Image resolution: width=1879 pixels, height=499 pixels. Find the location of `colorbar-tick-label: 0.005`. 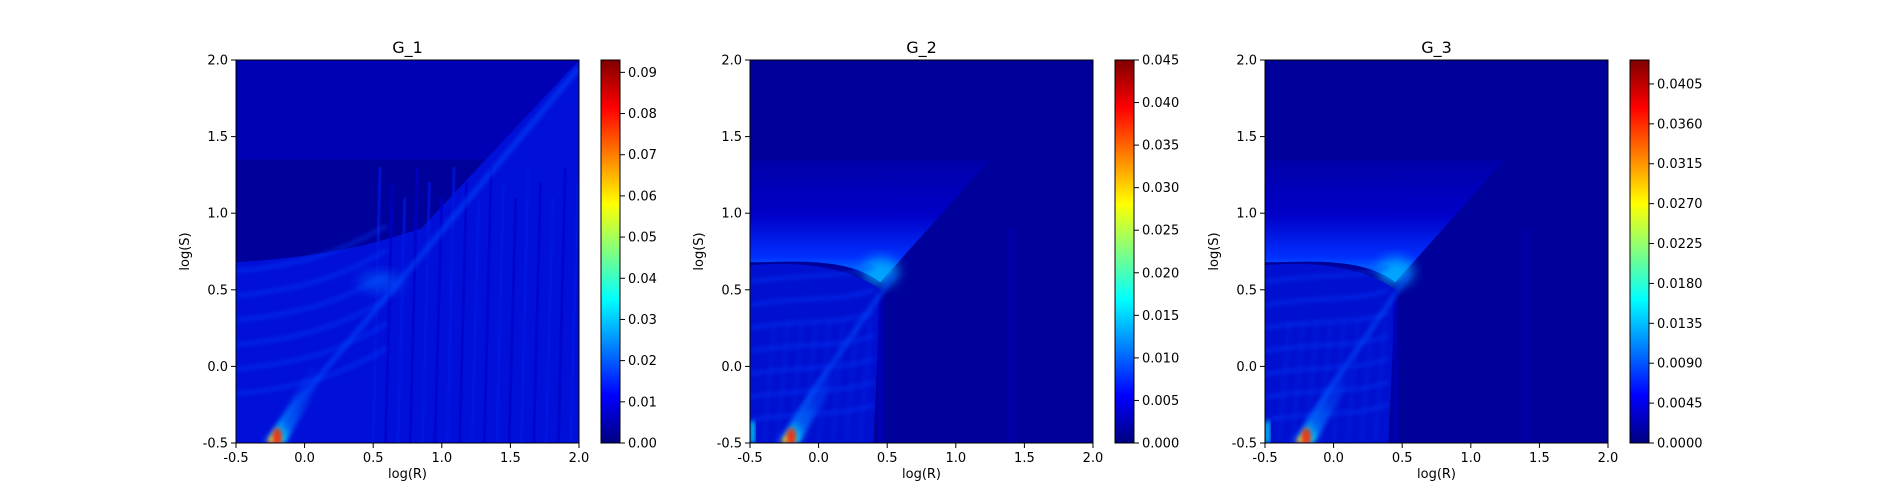

colorbar-tick-label: 0.005 is located at coordinates (1160, 401).